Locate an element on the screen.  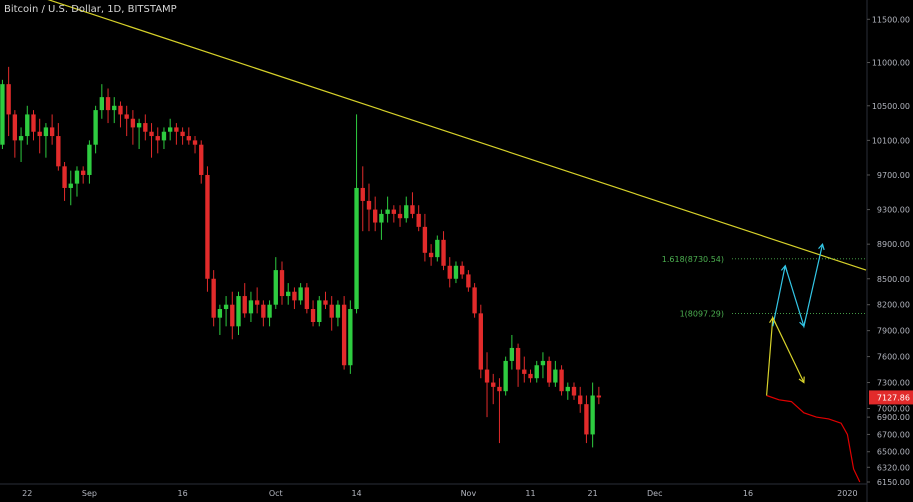
last-price-badge is located at coordinates (891, 397).